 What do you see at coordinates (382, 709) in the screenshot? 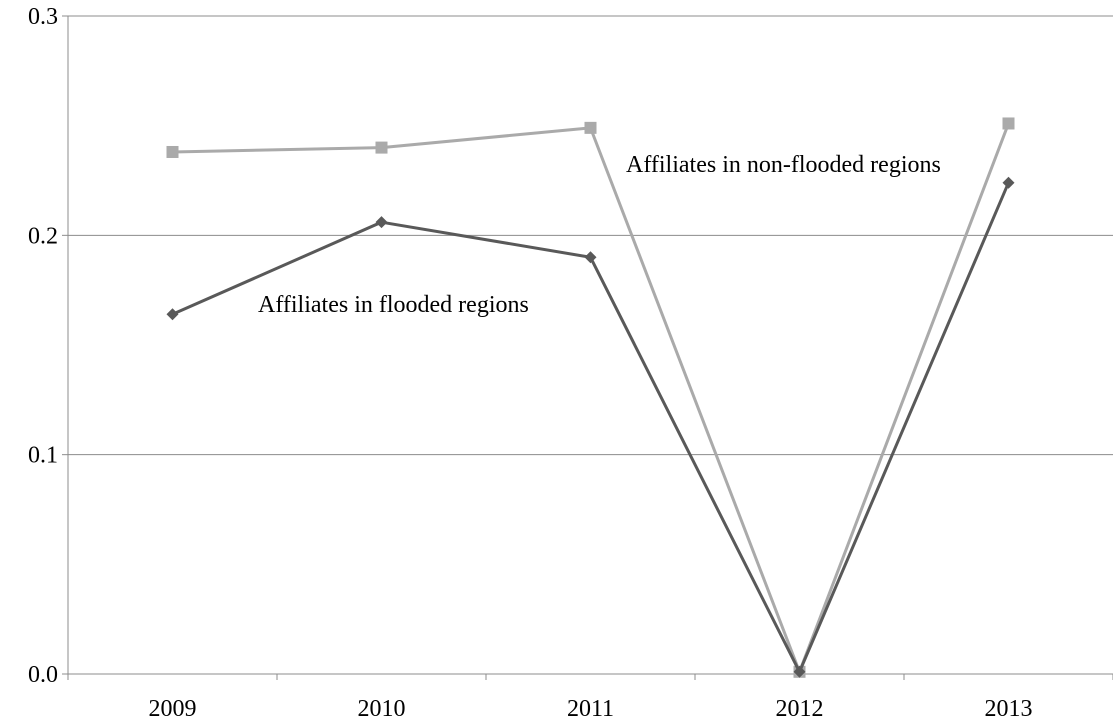
I see `x-tick-label: 2010` at bounding box center [382, 709].